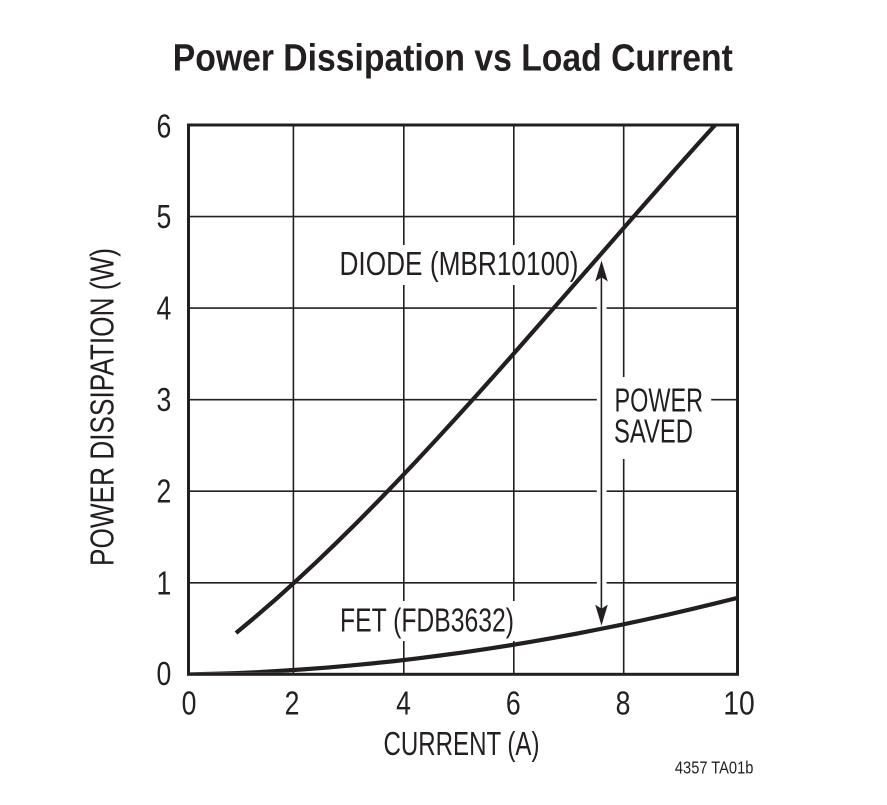 The width and height of the screenshot is (887, 805). I want to click on svg-text: POWER, so click(659, 399).